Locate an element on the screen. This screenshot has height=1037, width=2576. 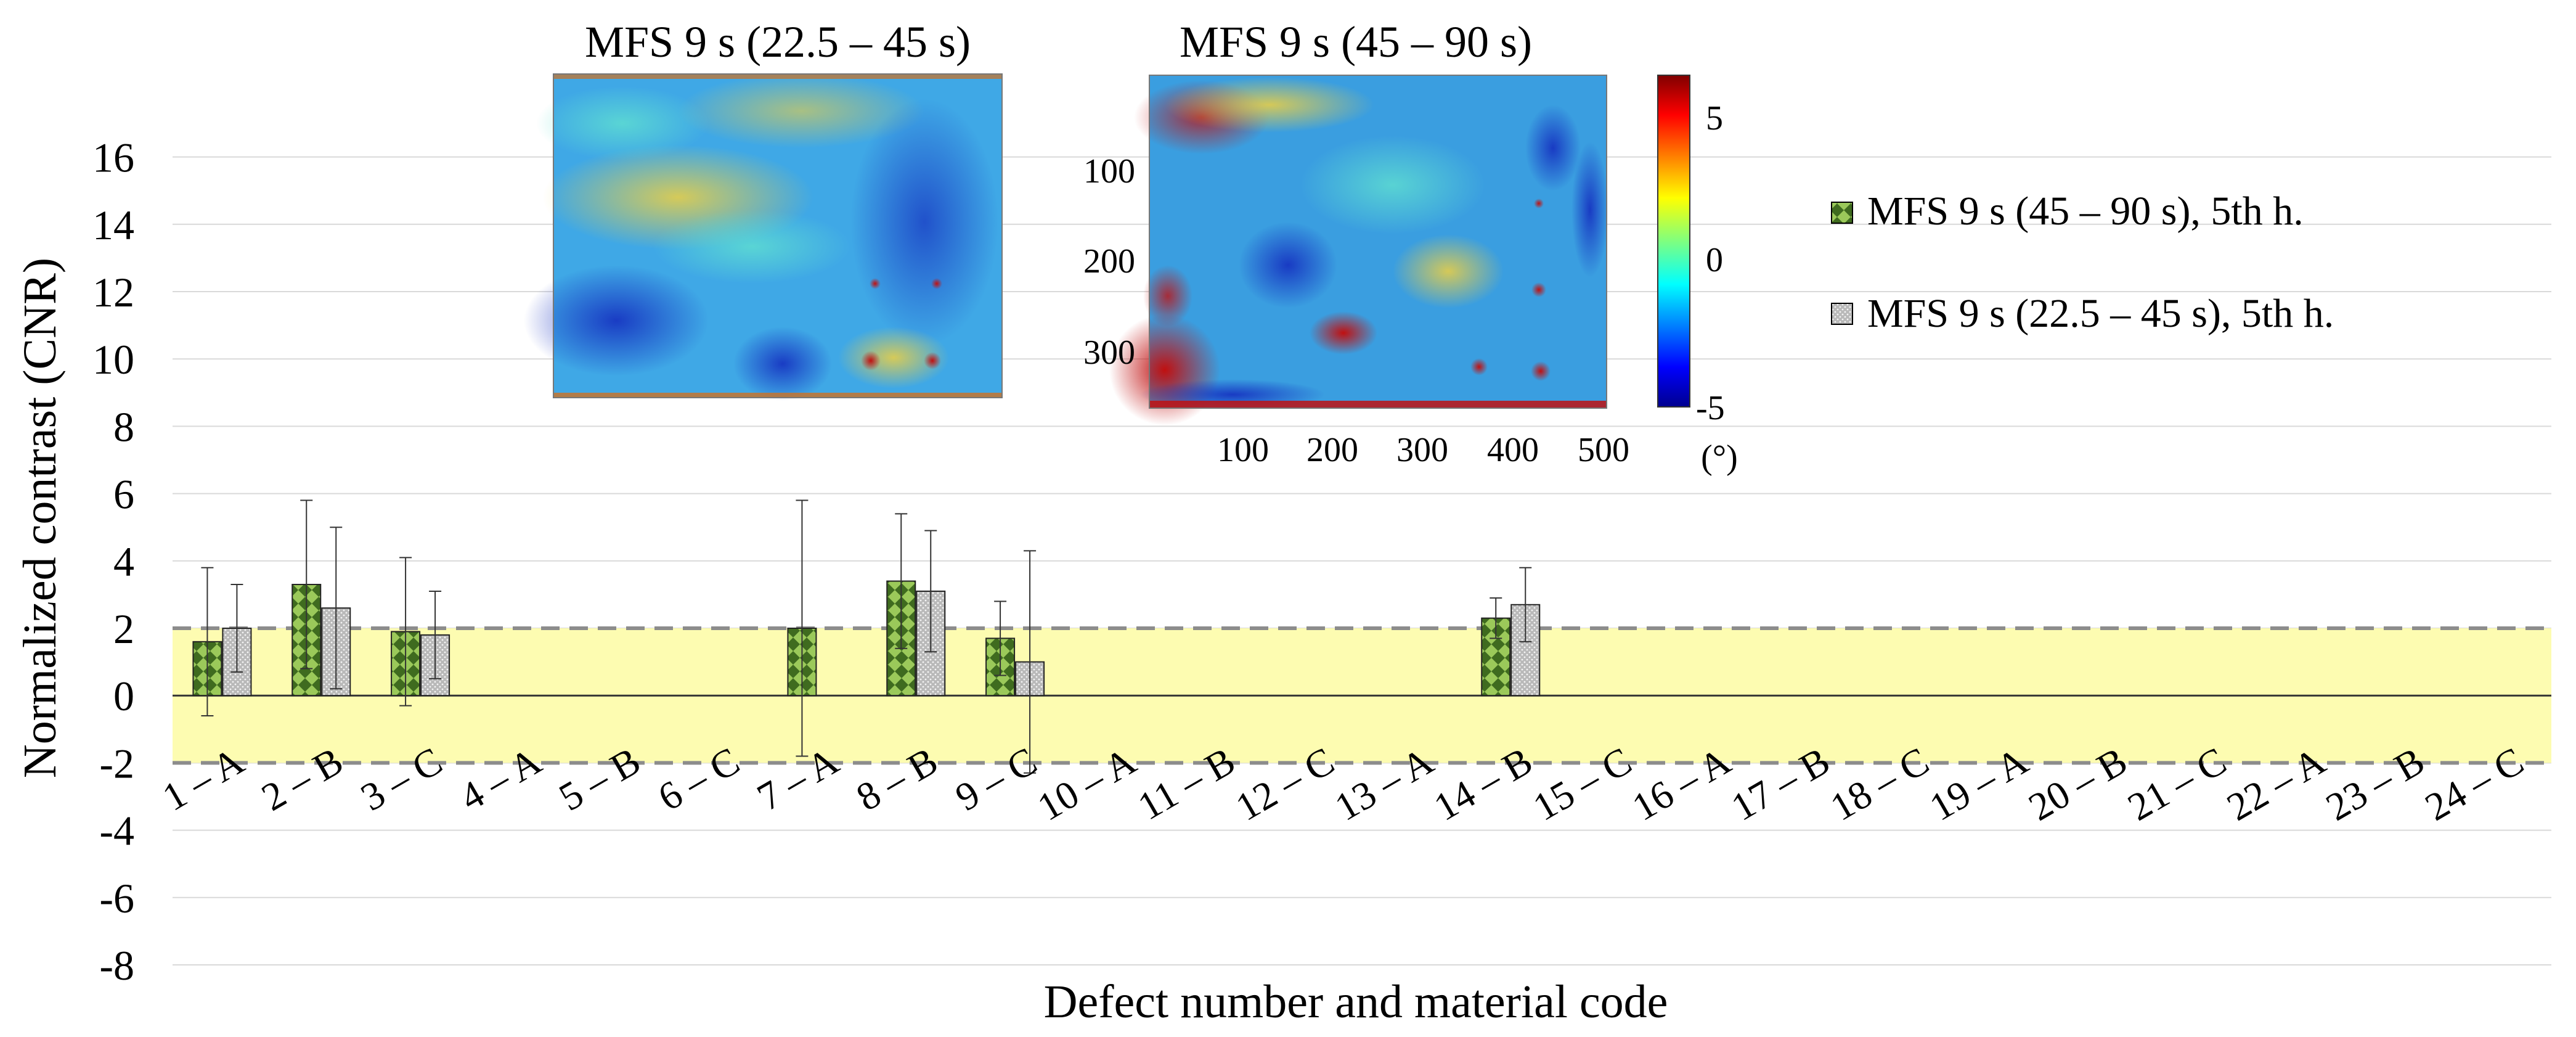
y-tick-label: -4 is located at coordinates (117, 831).